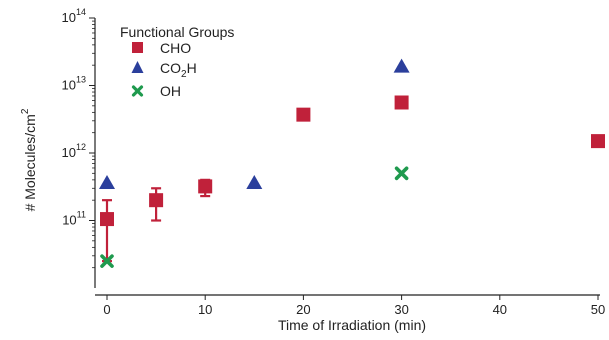 This screenshot has width=609, height=340. Describe the element at coordinates (205, 309) in the screenshot. I see `x-tick-label: 10` at that location.